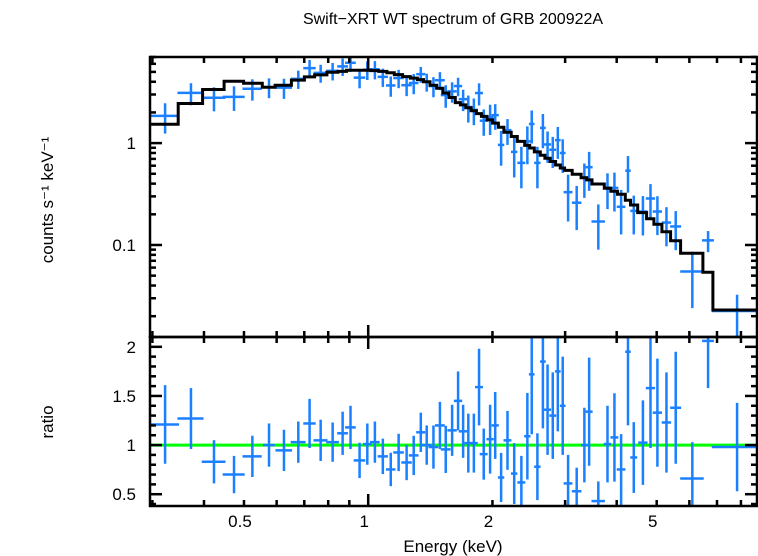  I want to click on x-tick-label: 1, so click(363, 521).